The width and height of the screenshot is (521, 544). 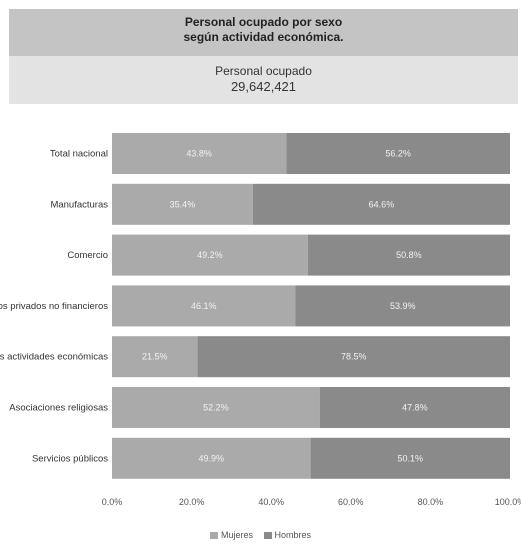 I want to click on category-label: Comercio, so click(x=87, y=255).